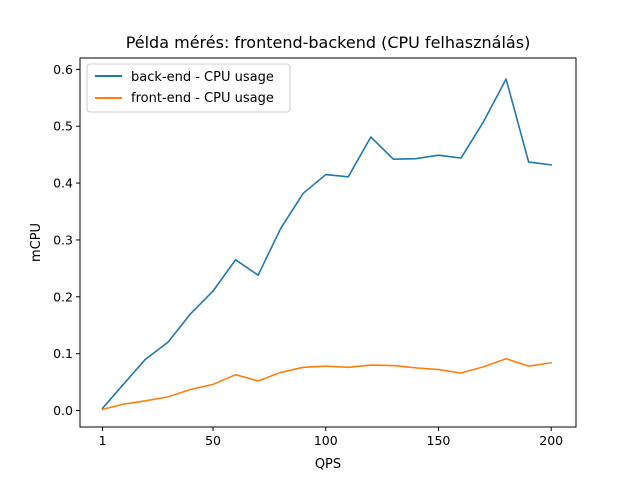 This screenshot has height=485, width=640. I want to click on x-axis-label: QPS, so click(328, 464).